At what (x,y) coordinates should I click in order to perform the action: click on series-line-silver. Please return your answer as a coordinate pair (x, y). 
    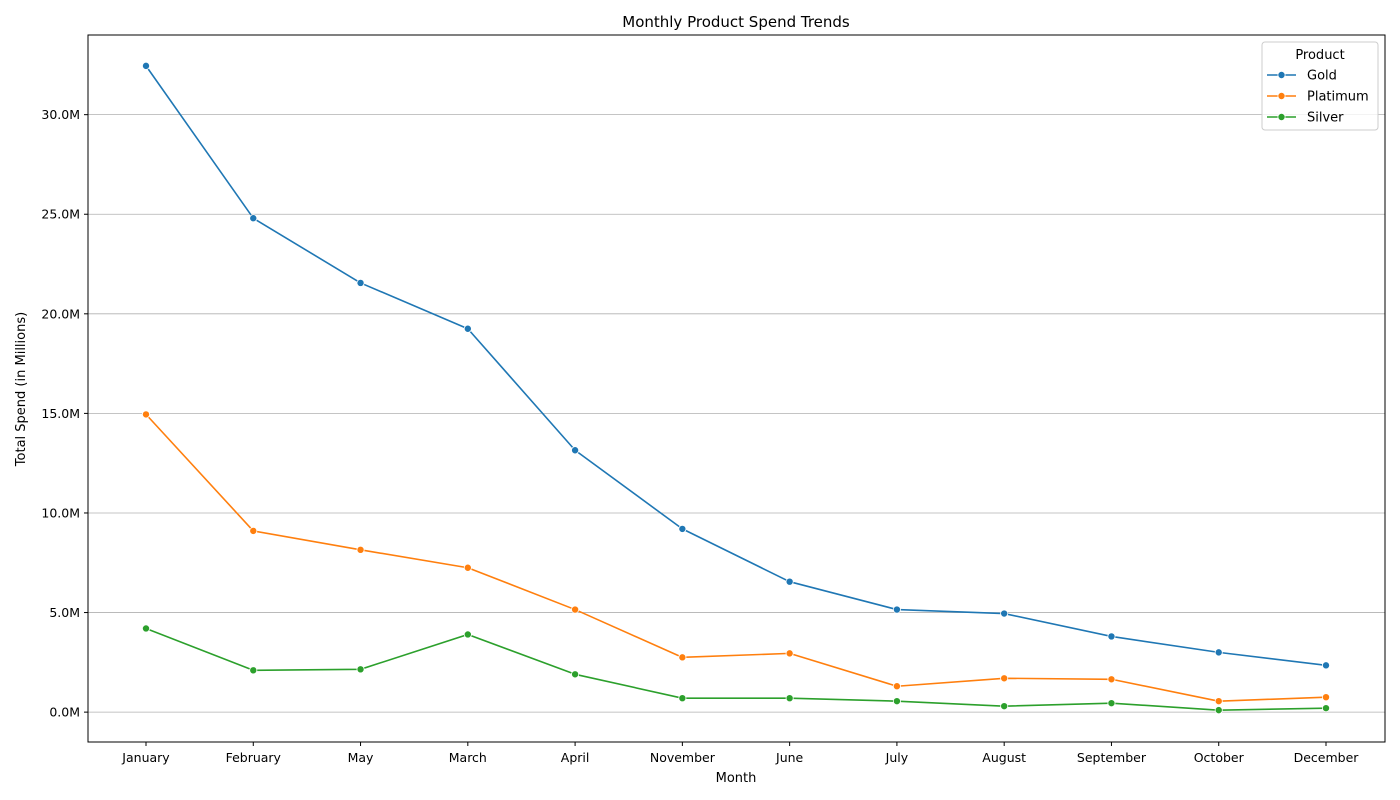
    Looking at the image, I should click on (736, 669).